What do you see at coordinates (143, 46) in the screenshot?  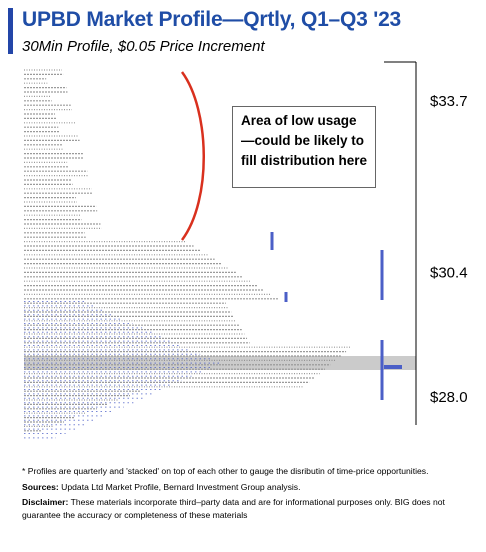 I see `chart-subtitle: 30Min Profile, $0.05 Price Increment` at bounding box center [143, 46].